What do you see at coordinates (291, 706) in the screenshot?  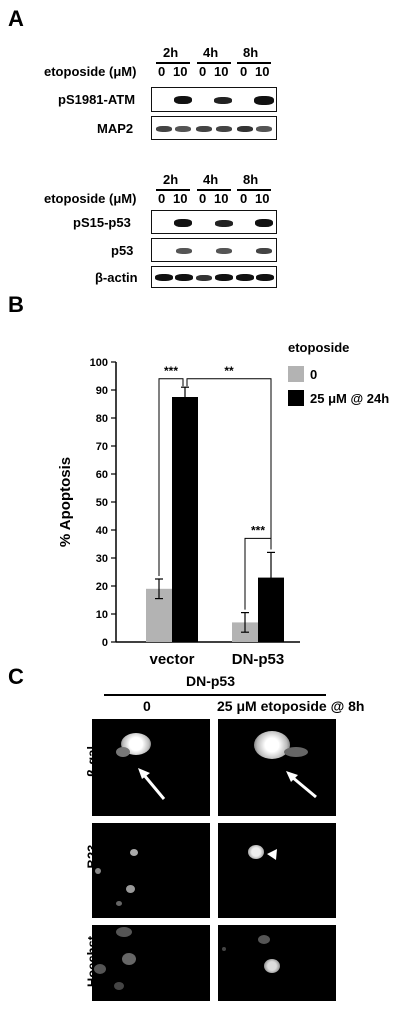 I see `panel-c-column-1: 25 μM etoposide @ 8h` at bounding box center [291, 706].